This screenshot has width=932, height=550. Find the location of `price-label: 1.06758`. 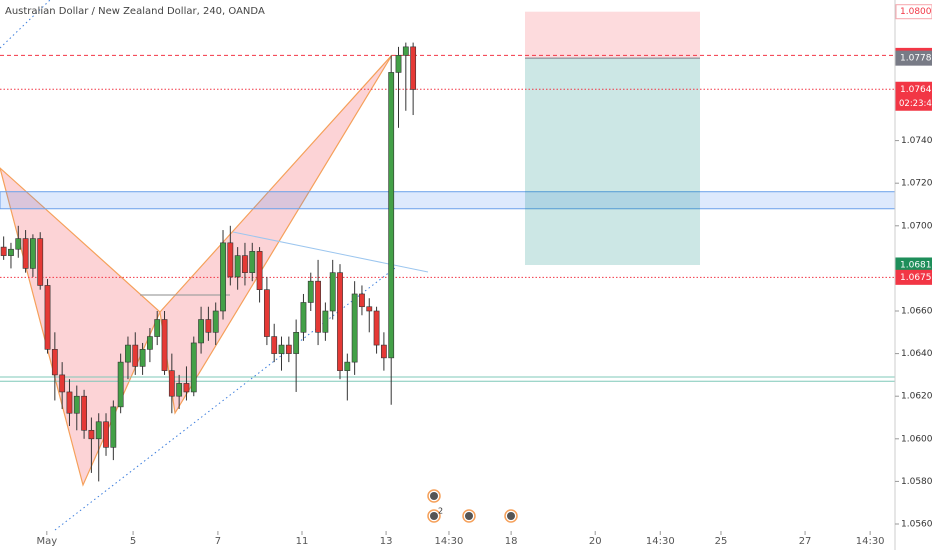

price-label: 1.06758 is located at coordinates (916, 278).